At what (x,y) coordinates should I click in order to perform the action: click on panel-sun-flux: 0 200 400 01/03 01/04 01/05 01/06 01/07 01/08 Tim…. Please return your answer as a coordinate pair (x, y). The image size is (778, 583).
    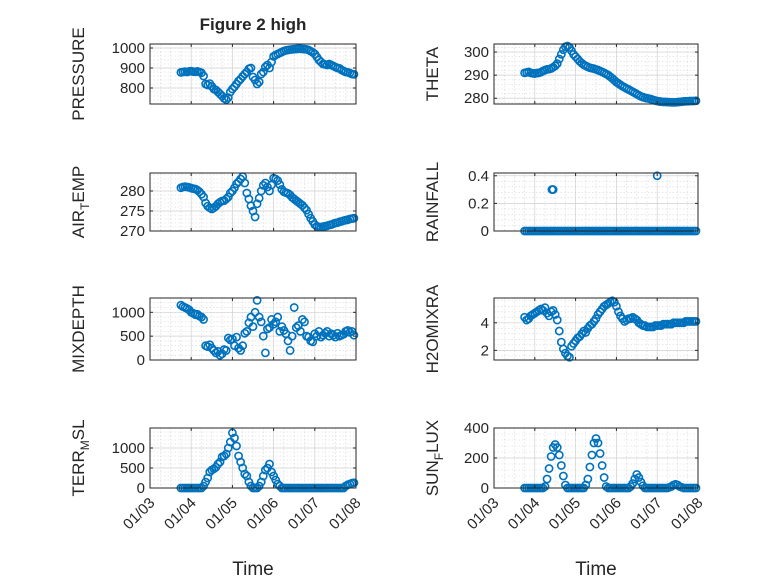
    Looking at the image, I should click on (564, 500).